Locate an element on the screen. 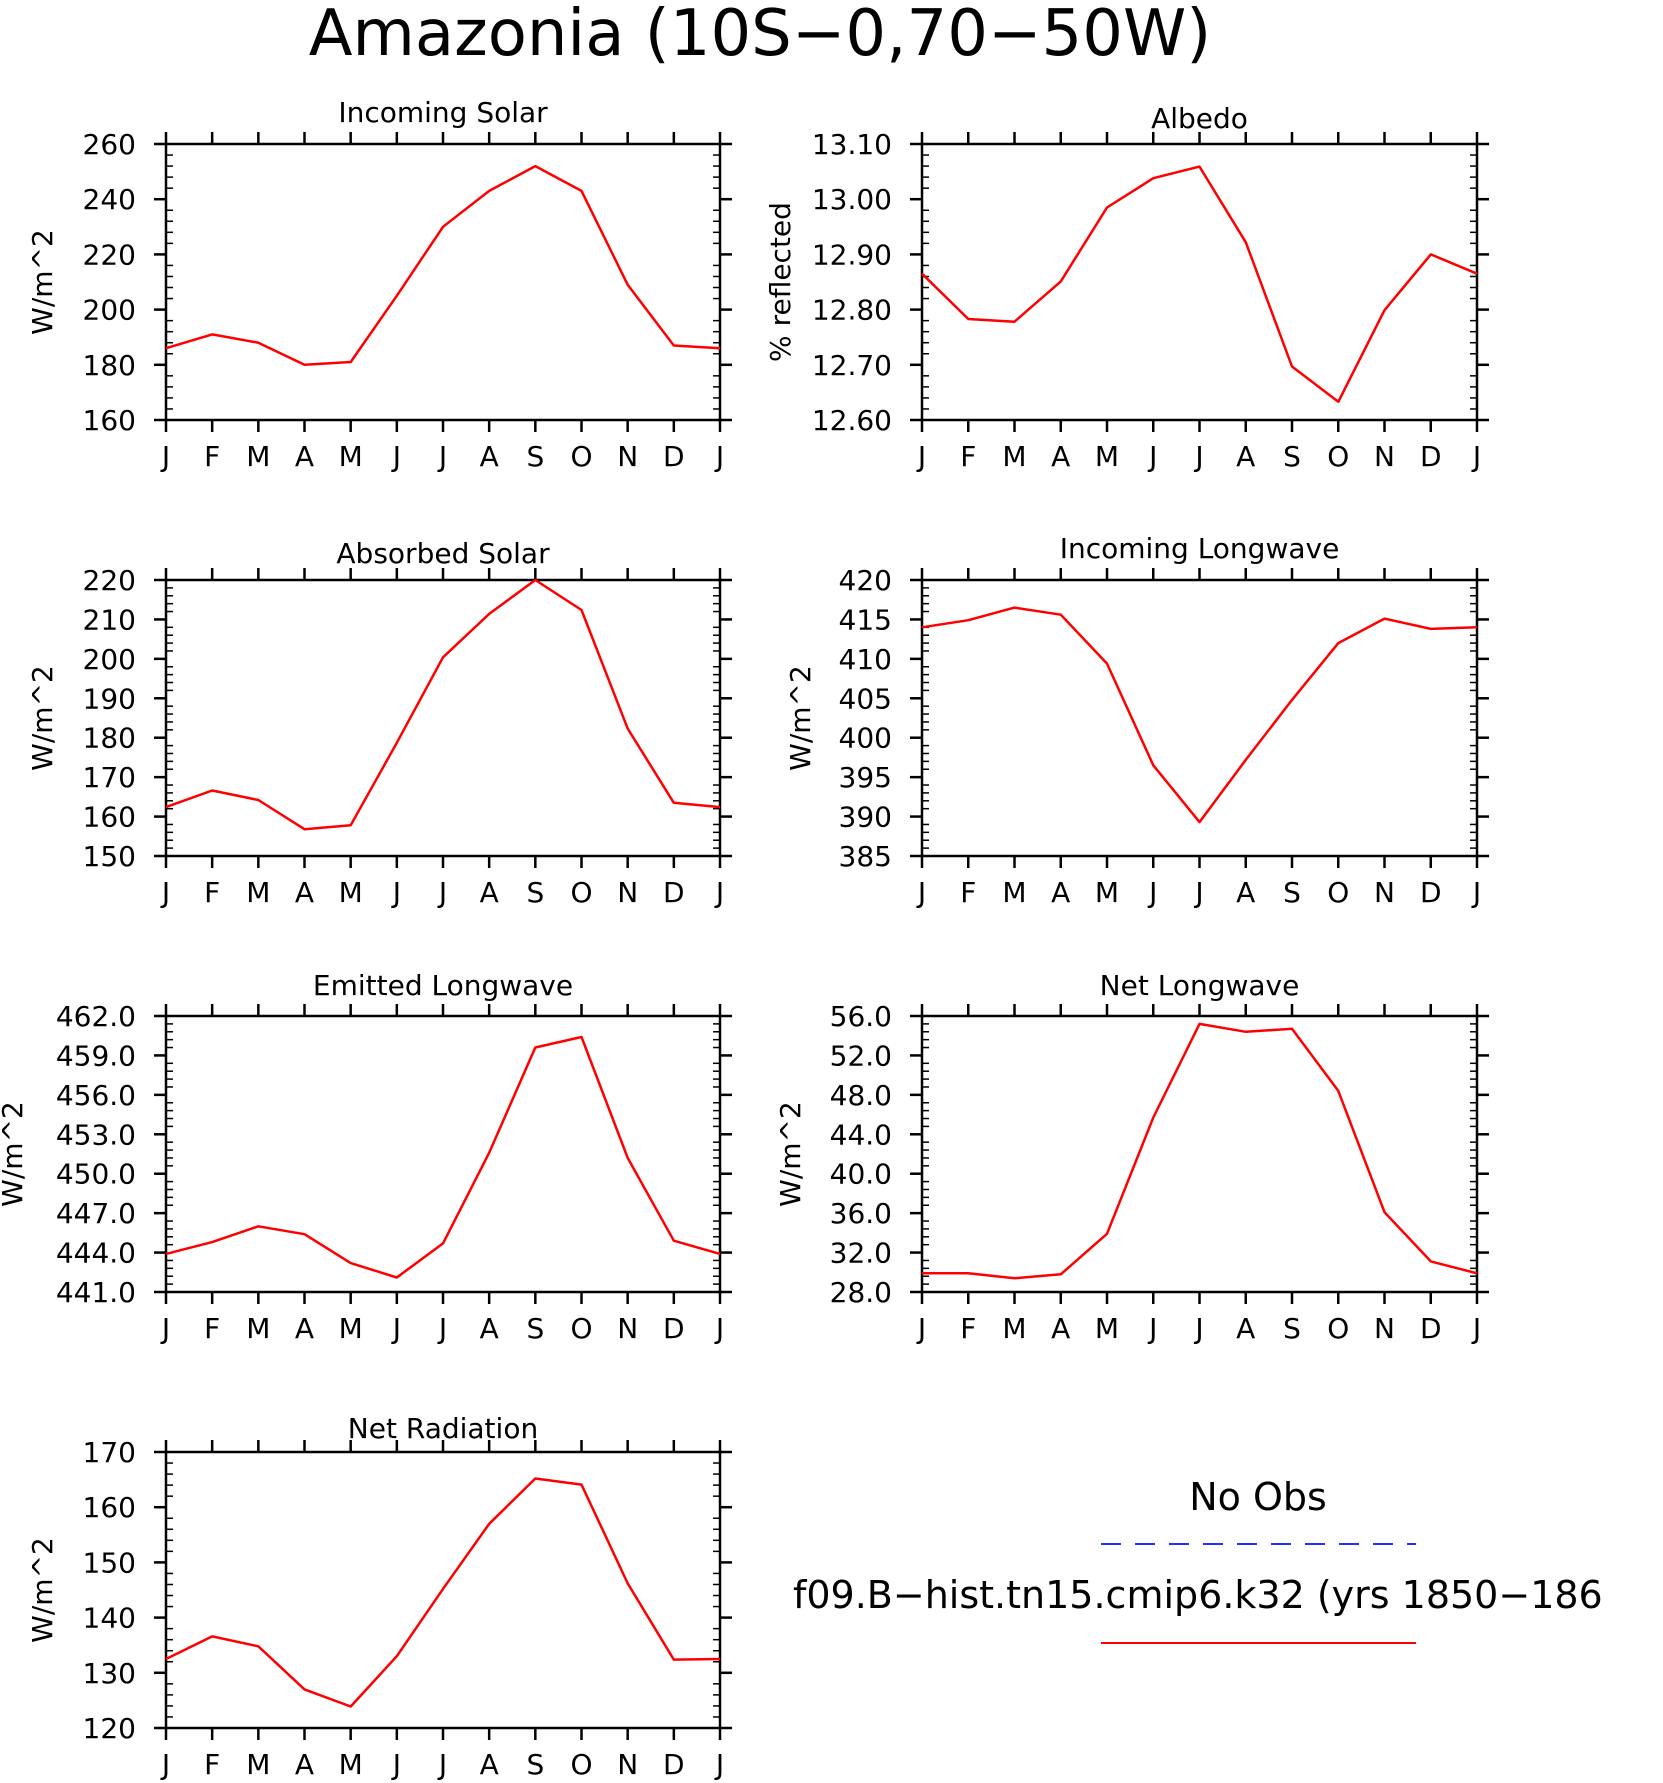 This screenshot has width=1663, height=1783. emitted-longwave-xtick-label: N is located at coordinates (627, 1328).